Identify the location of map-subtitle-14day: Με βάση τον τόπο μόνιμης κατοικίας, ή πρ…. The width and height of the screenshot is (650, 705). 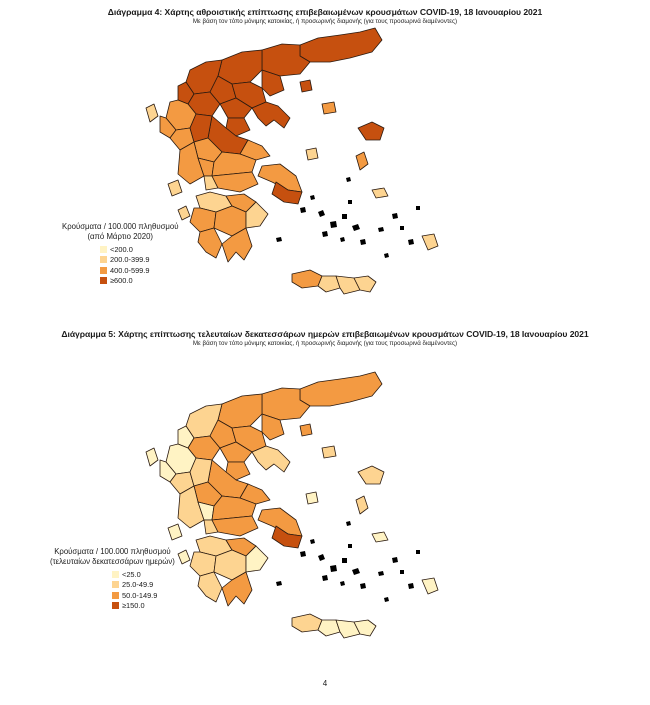
(325, 343).